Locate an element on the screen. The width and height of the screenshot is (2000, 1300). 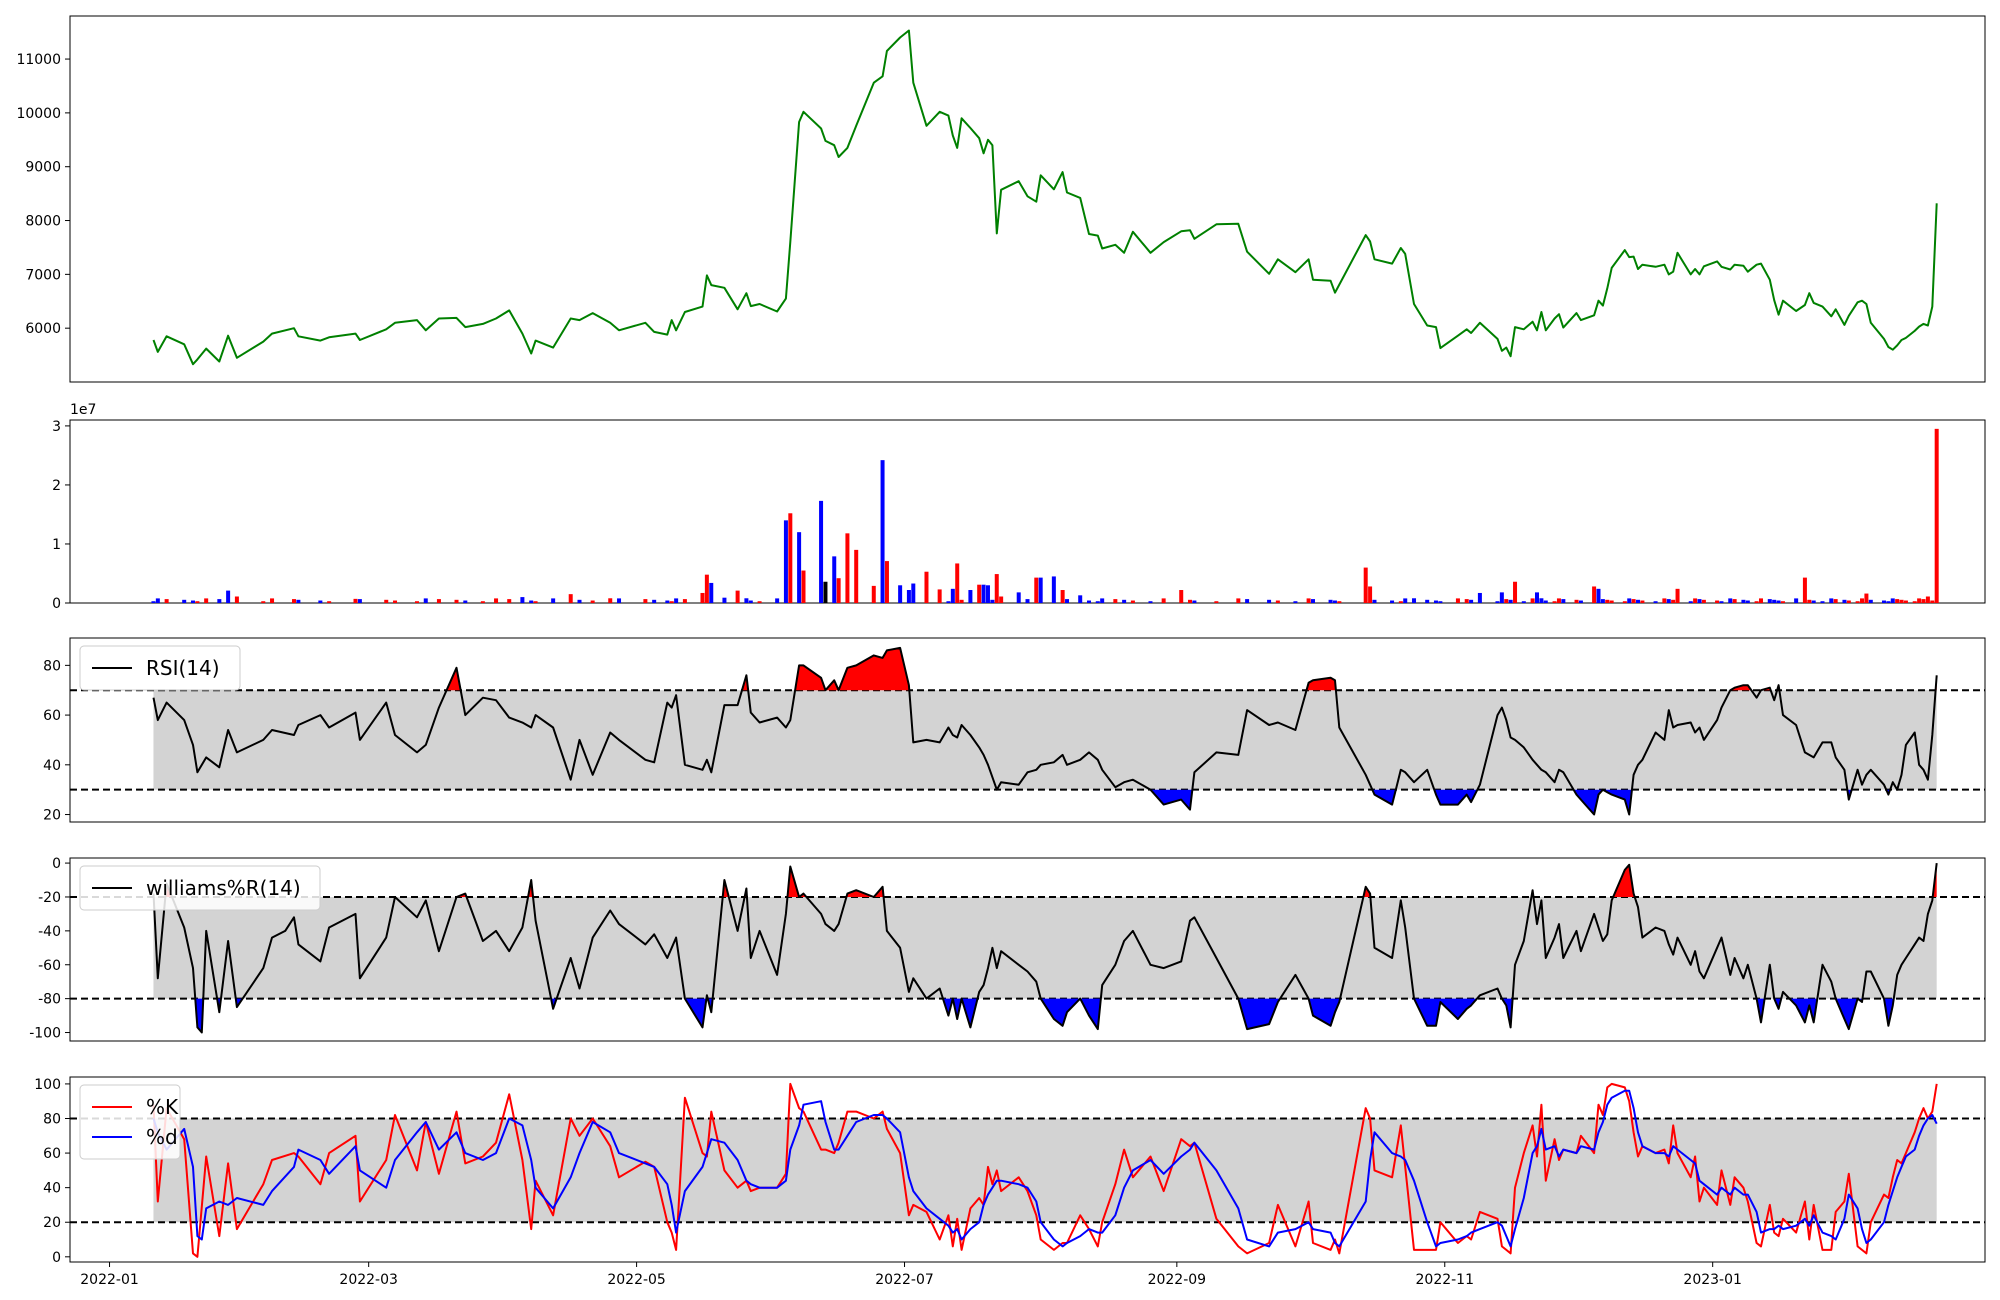
price-ytick-label: 7000 is located at coordinates (43, 275).